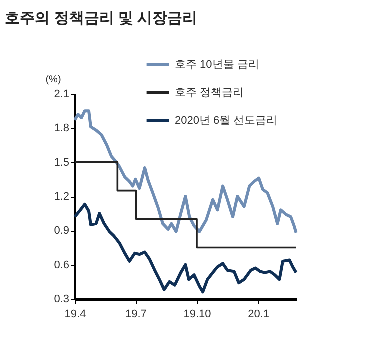 This screenshot has width=367, height=348. I want to click on y-tick-label: 0.3, so click(62, 300).